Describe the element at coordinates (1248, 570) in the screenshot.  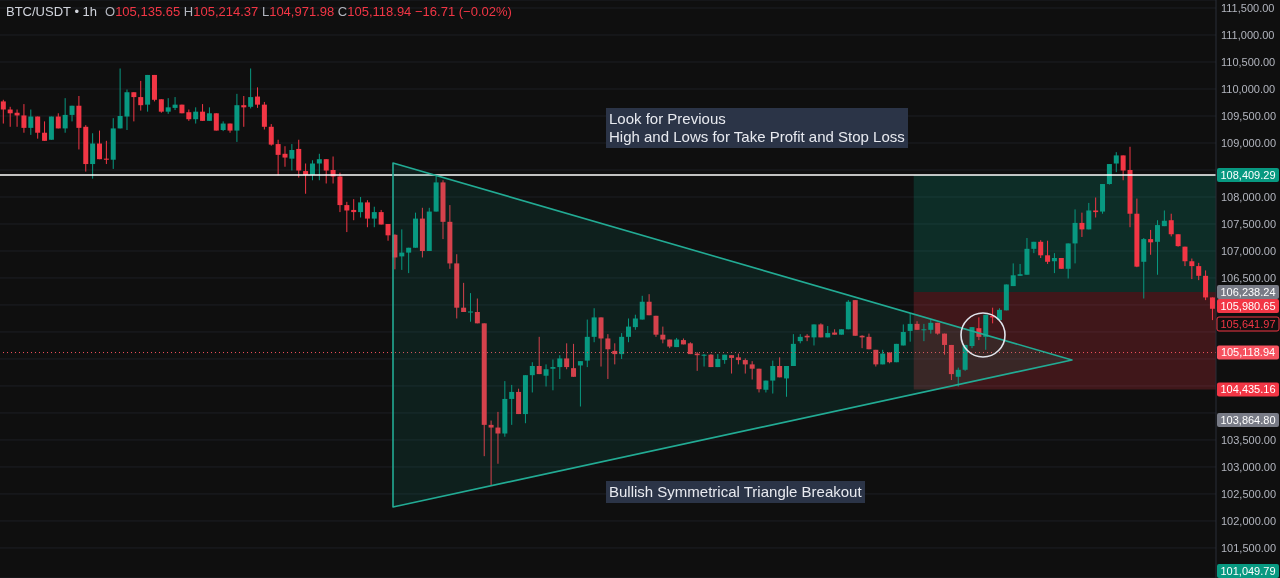
I see `text: 101,049.79` at that location.